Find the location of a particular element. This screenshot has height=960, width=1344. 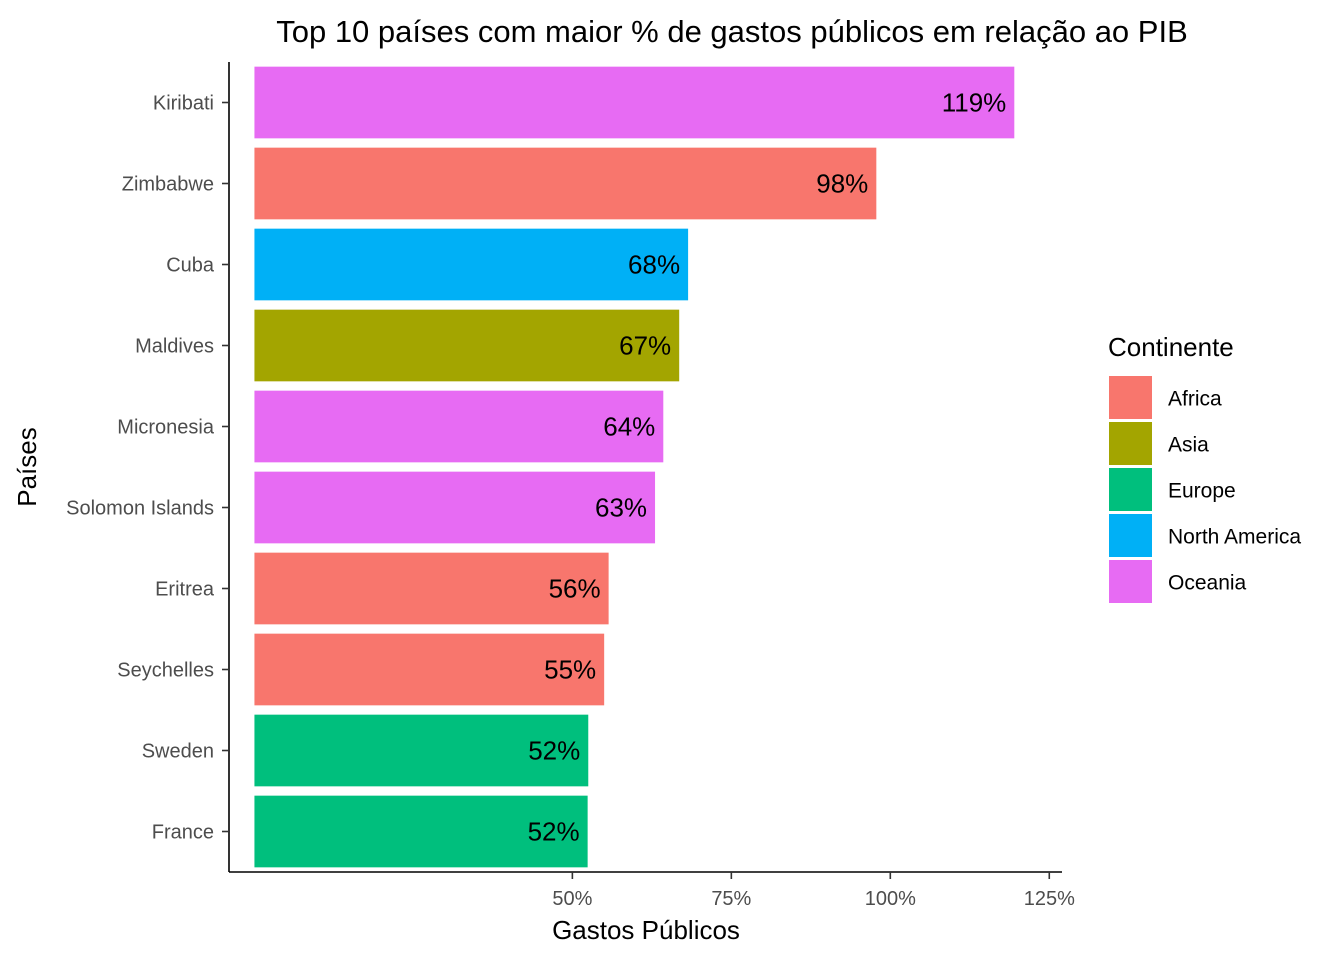

y-axis-title: Países is located at coordinates (27, 467).